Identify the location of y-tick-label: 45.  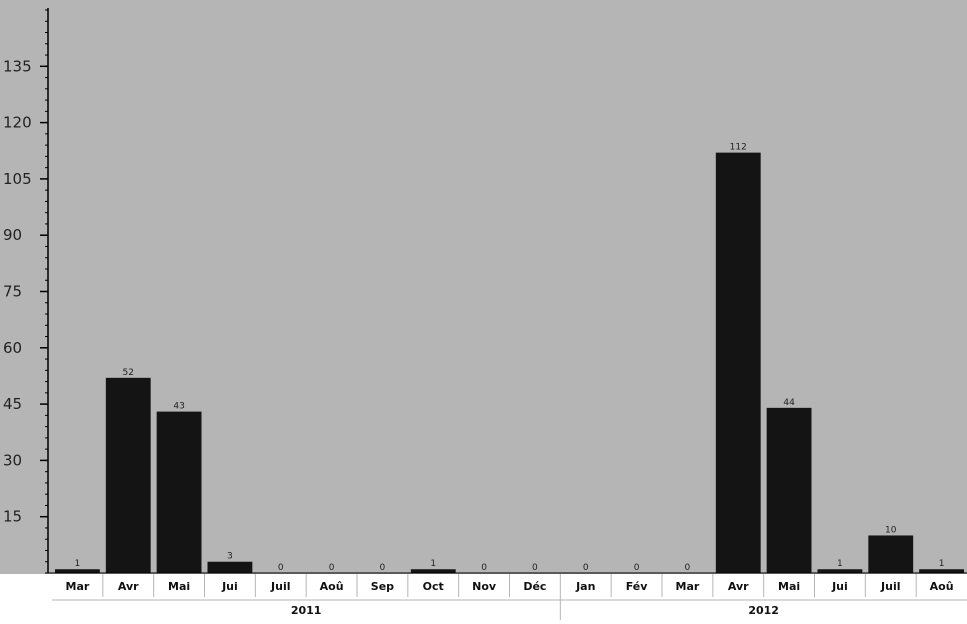
(12, 404).